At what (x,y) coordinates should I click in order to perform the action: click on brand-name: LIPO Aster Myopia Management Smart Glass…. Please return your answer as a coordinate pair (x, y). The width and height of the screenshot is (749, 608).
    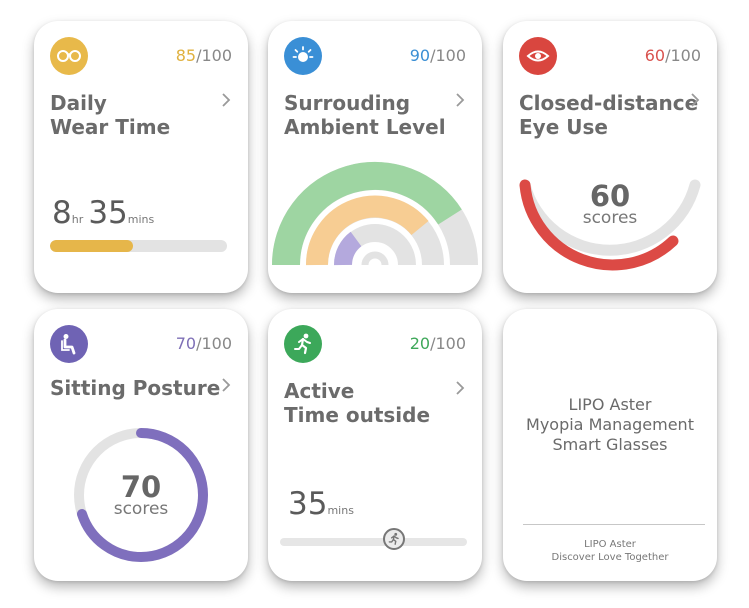
    Looking at the image, I should click on (610, 425).